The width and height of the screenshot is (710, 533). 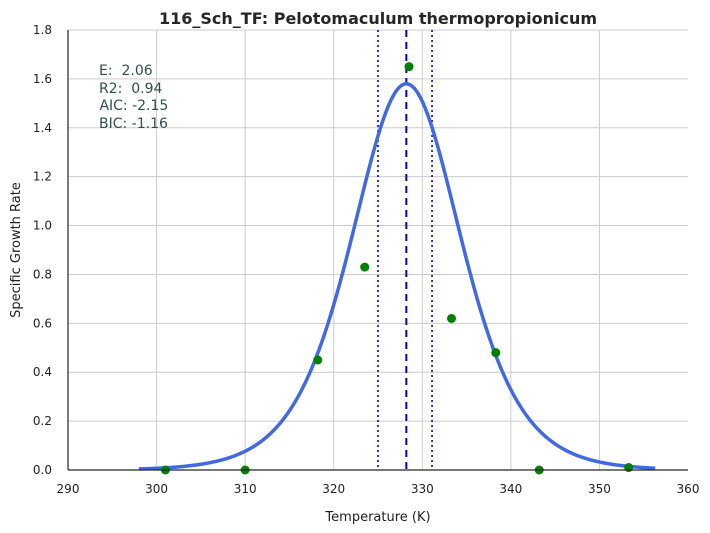 What do you see at coordinates (42, 128) in the screenshot?
I see `y-tick-label: 1.4` at bounding box center [42, 128].